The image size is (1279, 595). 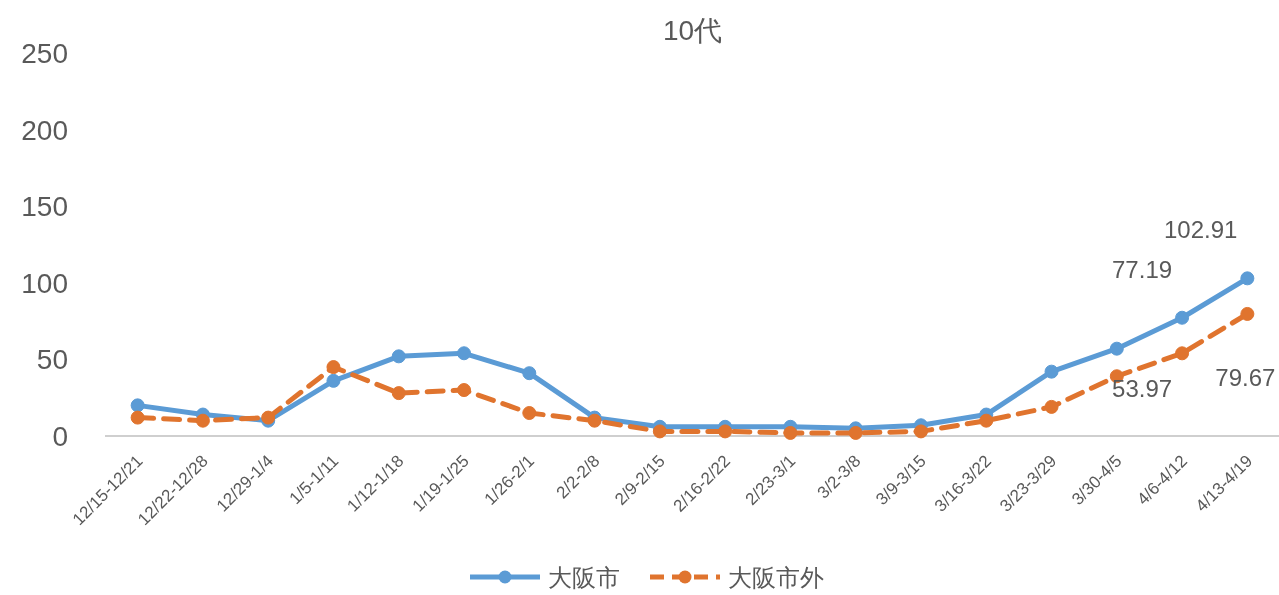 I want to click on legend-label: 大阪市外, so click(x=776, y=577).